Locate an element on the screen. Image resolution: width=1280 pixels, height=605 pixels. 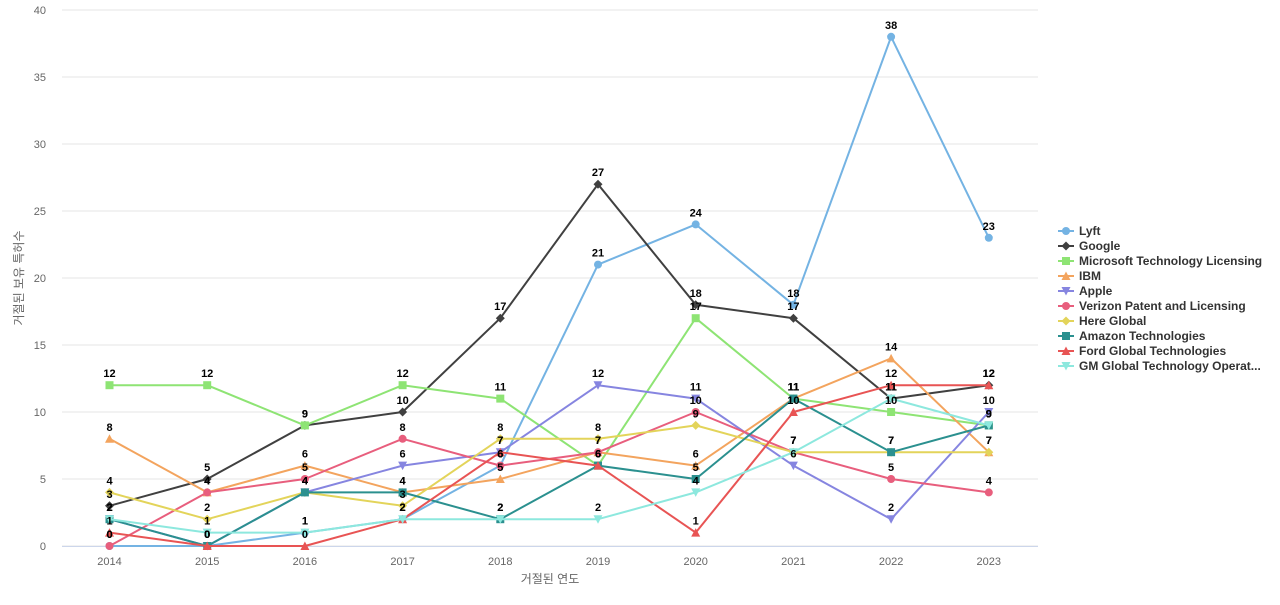
legend-item: Apple is located at coordinates (1085, 291).